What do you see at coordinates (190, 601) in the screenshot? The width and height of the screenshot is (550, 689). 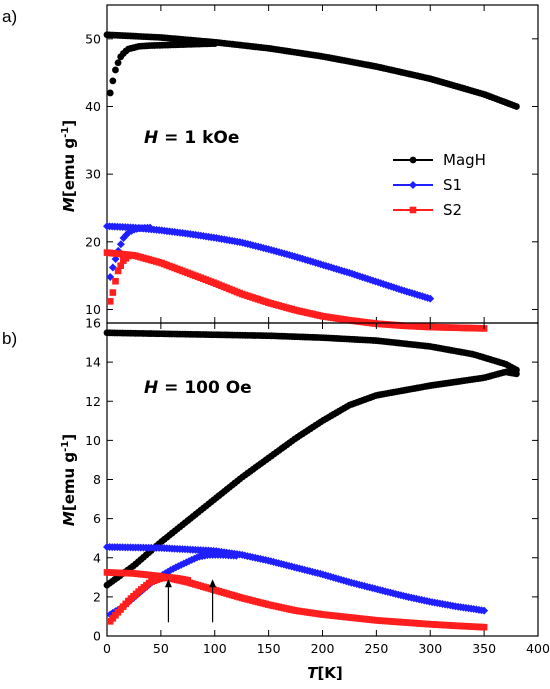 I see `panel-b-arrows` at bounding box center [190, 601].